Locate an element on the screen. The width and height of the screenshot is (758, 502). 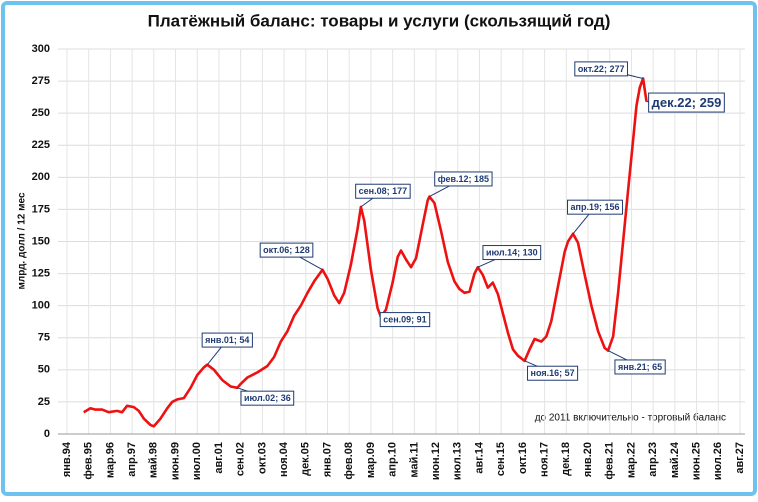
annotation-label: дек.22; 259 is located at coordinates (687, 102).